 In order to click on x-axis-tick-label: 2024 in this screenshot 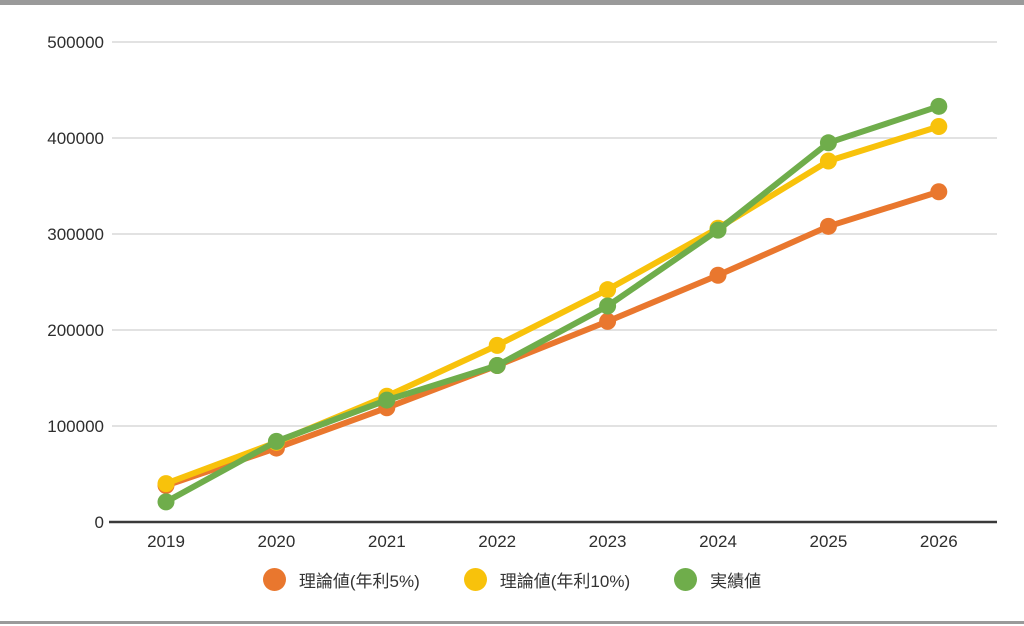, I will do `click(718, 541)`.